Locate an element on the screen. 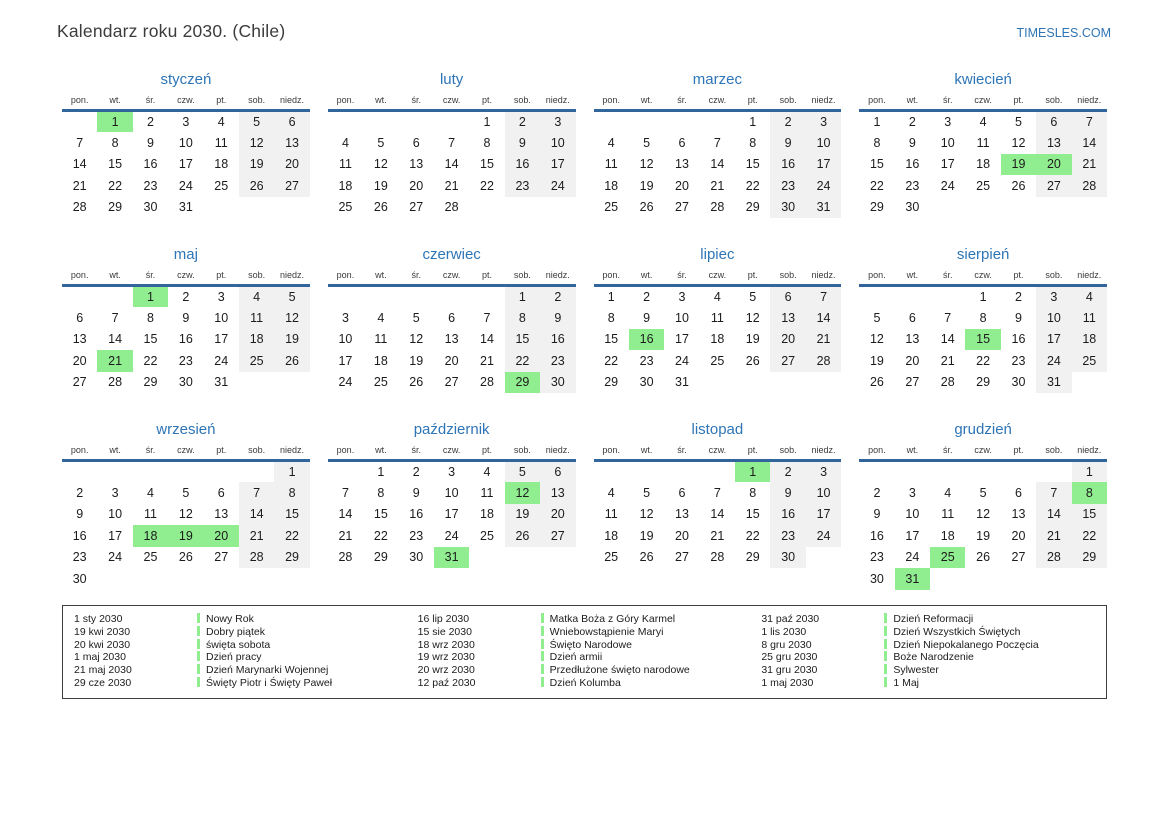 The image size is (1169, 827). legend-date: 12 paź 2030 is located at coordinates (446, 682).